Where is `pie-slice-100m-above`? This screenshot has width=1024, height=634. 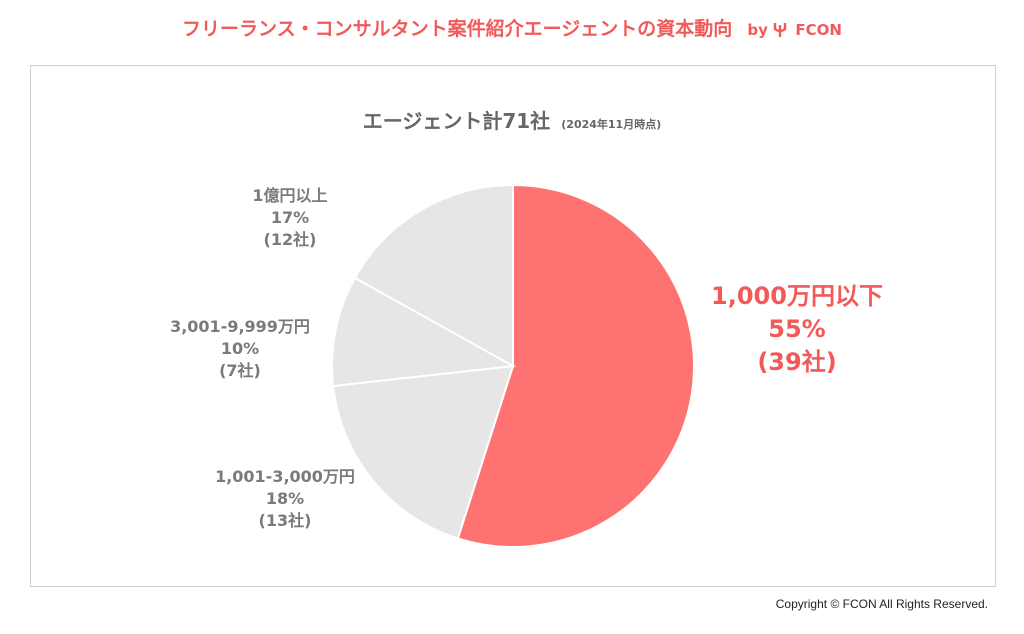
pie-slice-100m-above is located at coordinates (433, 275).